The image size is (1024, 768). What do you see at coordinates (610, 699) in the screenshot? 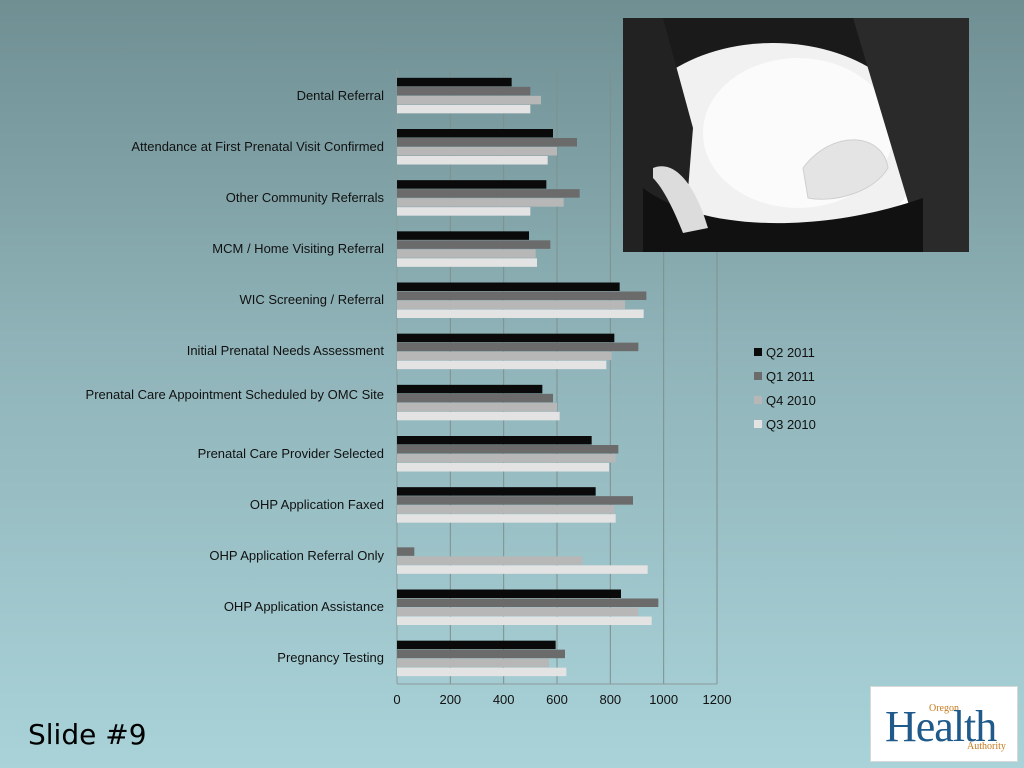
I see `x-tick-label: 800` at bounding box center [610, 699].